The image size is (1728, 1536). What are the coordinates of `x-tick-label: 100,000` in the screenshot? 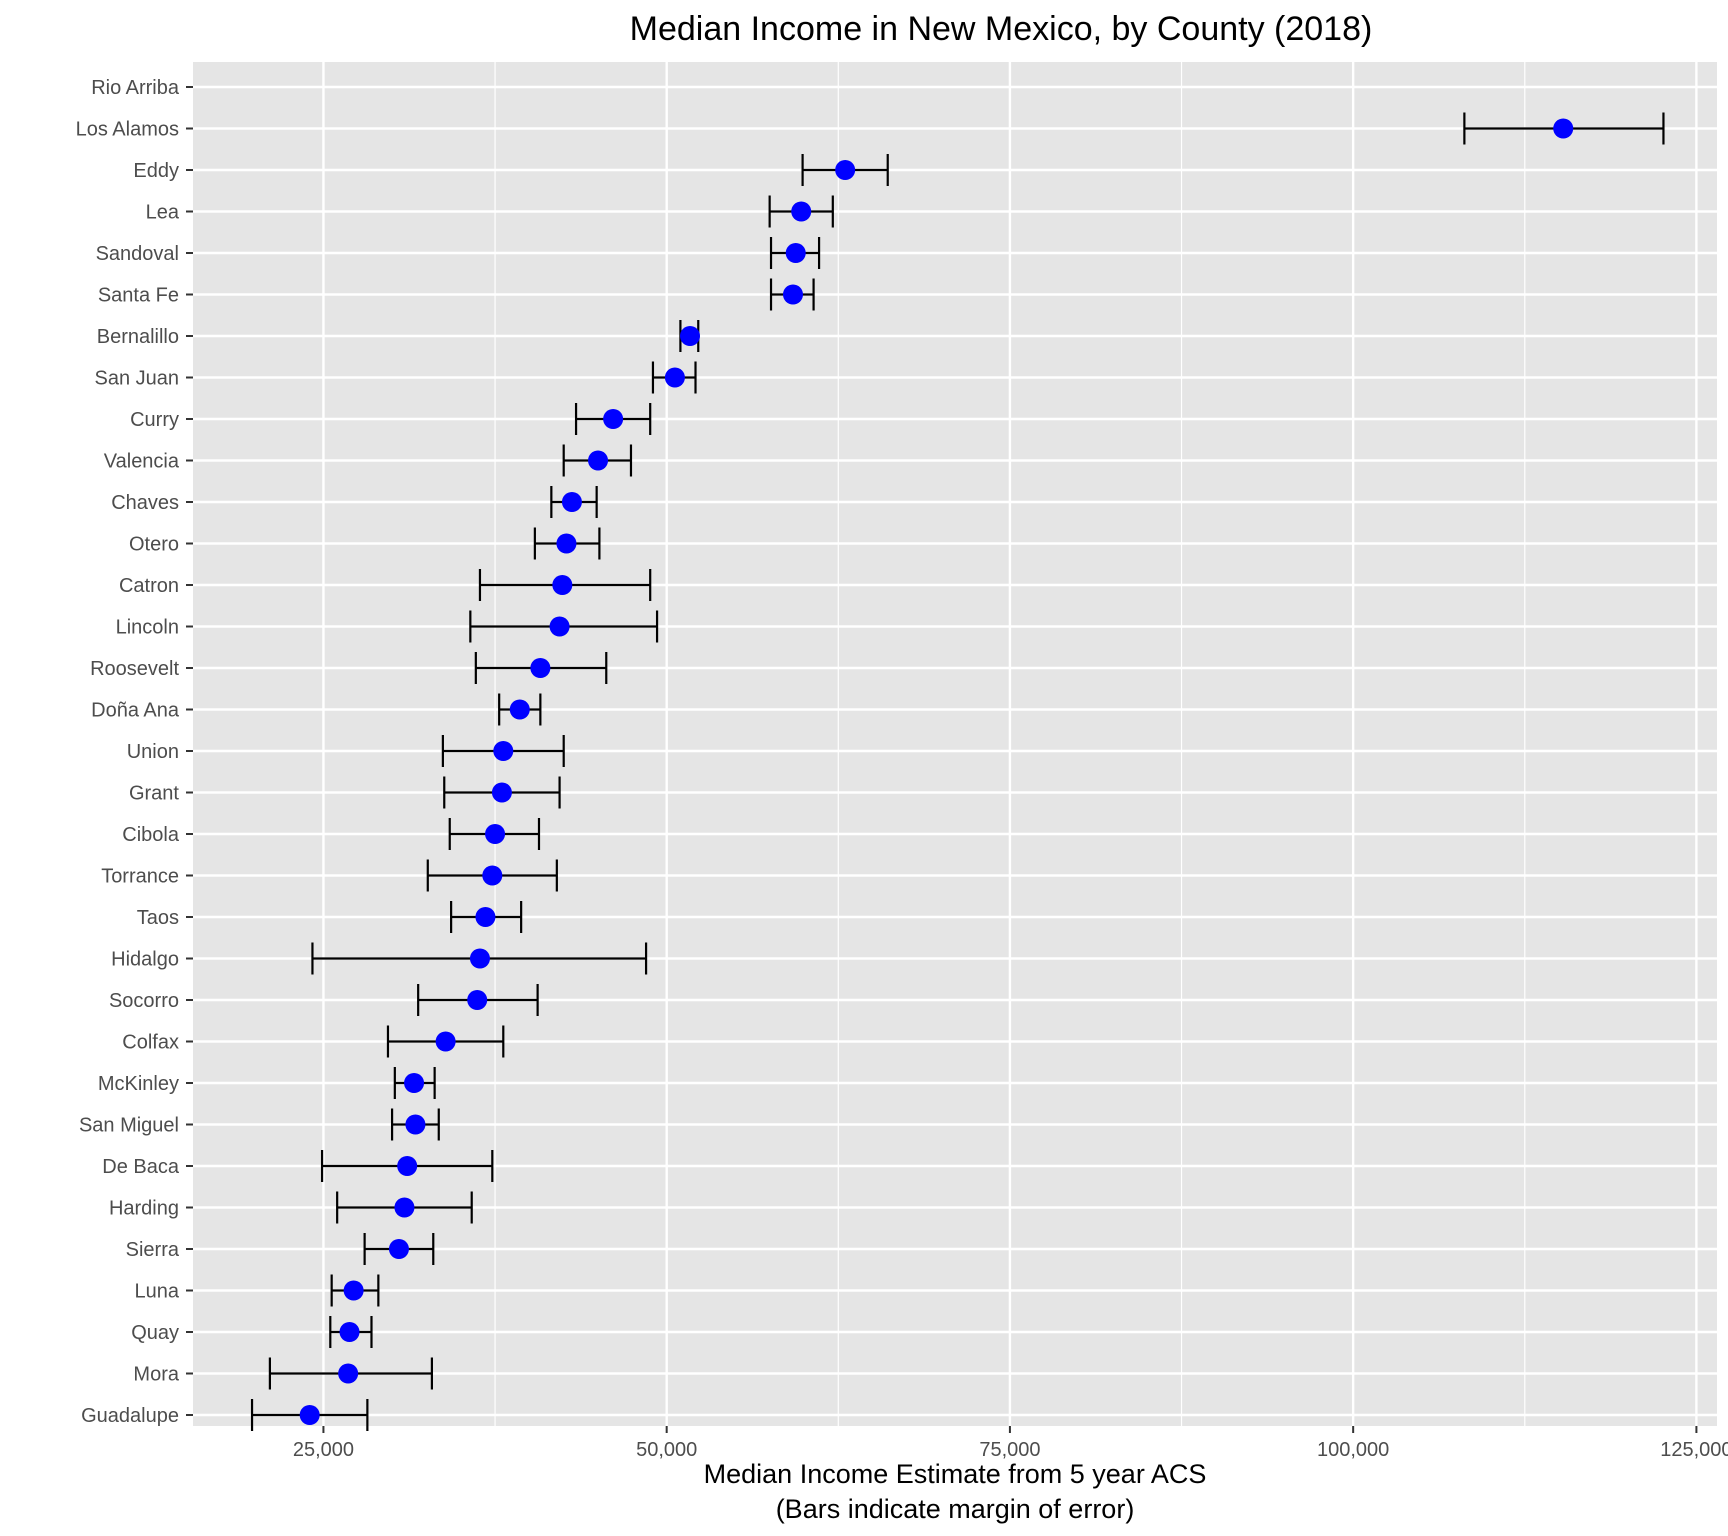 It's located at (1353, 1450).